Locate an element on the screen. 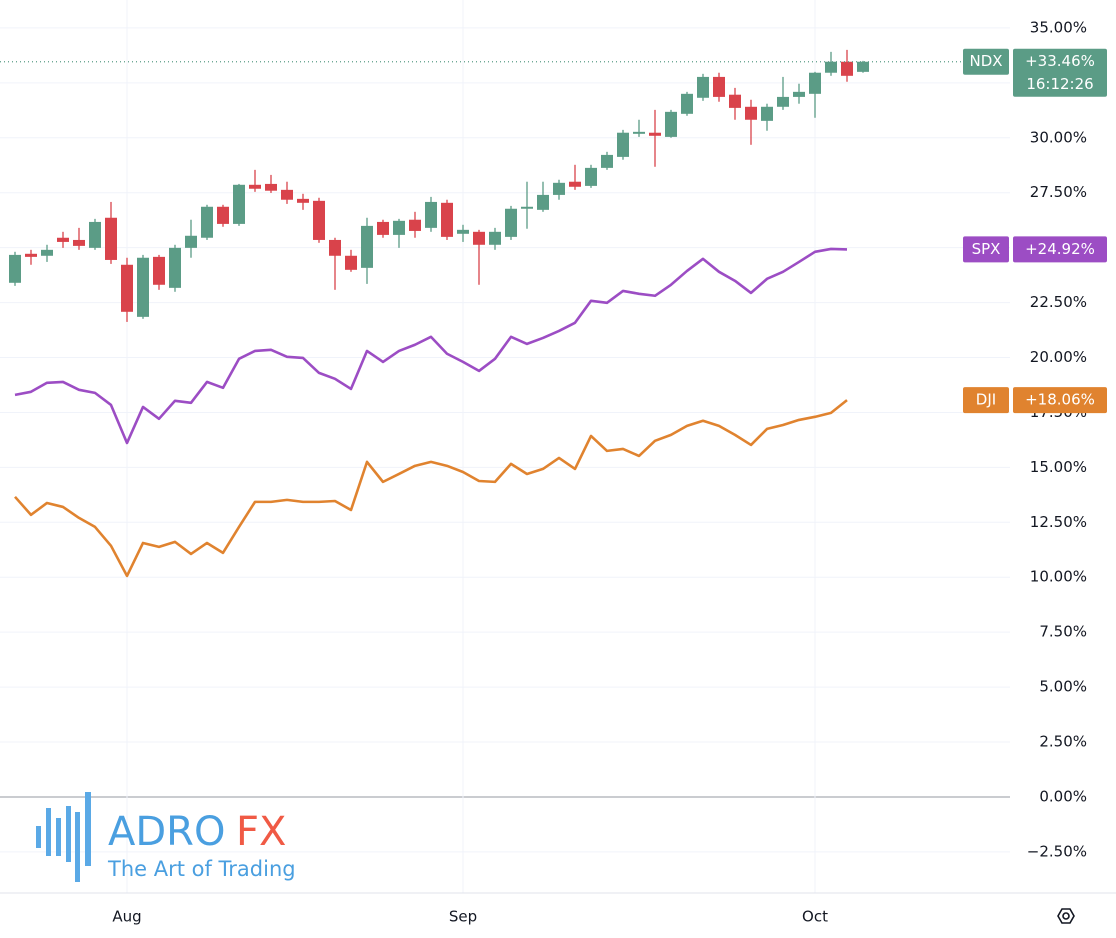 This screenshot has height=938, width=1116. value-label: +24.92% is located at coordinates (1060, 249).